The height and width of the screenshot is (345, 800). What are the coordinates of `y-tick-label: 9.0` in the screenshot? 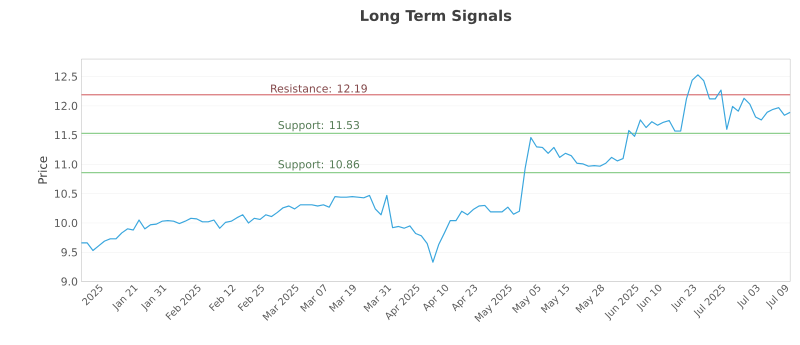 It's located at (69, 282).